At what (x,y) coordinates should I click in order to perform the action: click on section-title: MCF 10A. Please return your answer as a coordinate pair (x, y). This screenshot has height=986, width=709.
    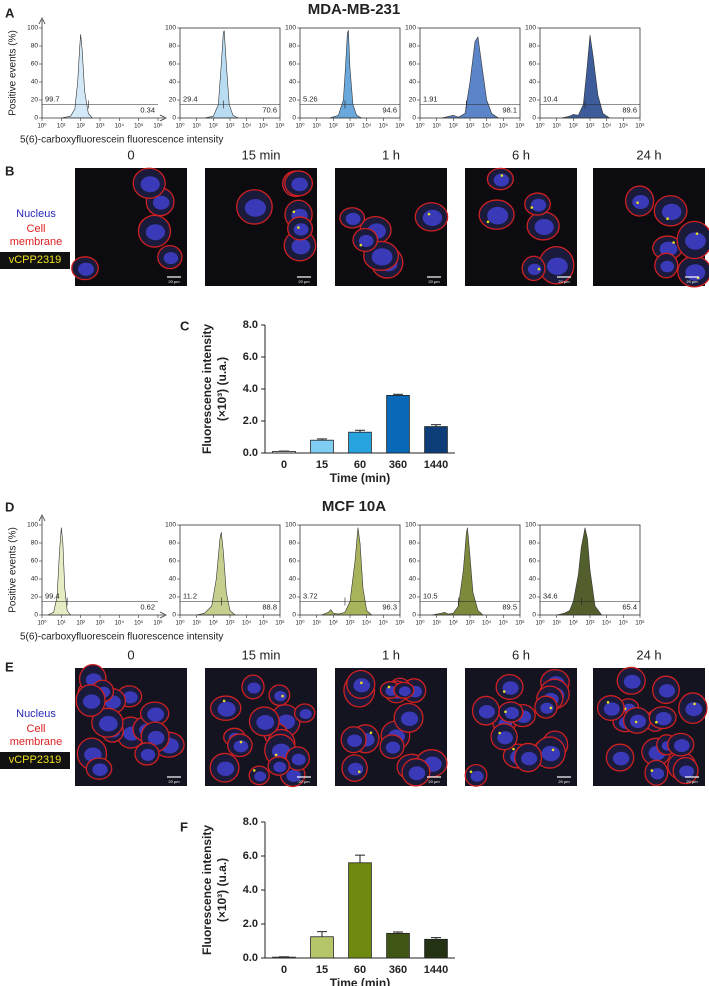
    Looking at the image, I should click on (354, 506).